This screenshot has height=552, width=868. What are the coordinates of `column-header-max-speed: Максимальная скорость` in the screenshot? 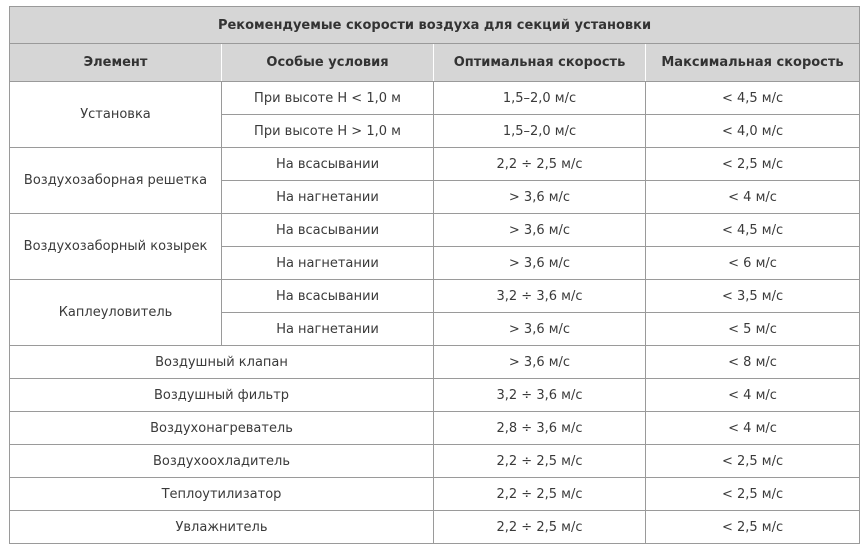 It's located at (752, 62).